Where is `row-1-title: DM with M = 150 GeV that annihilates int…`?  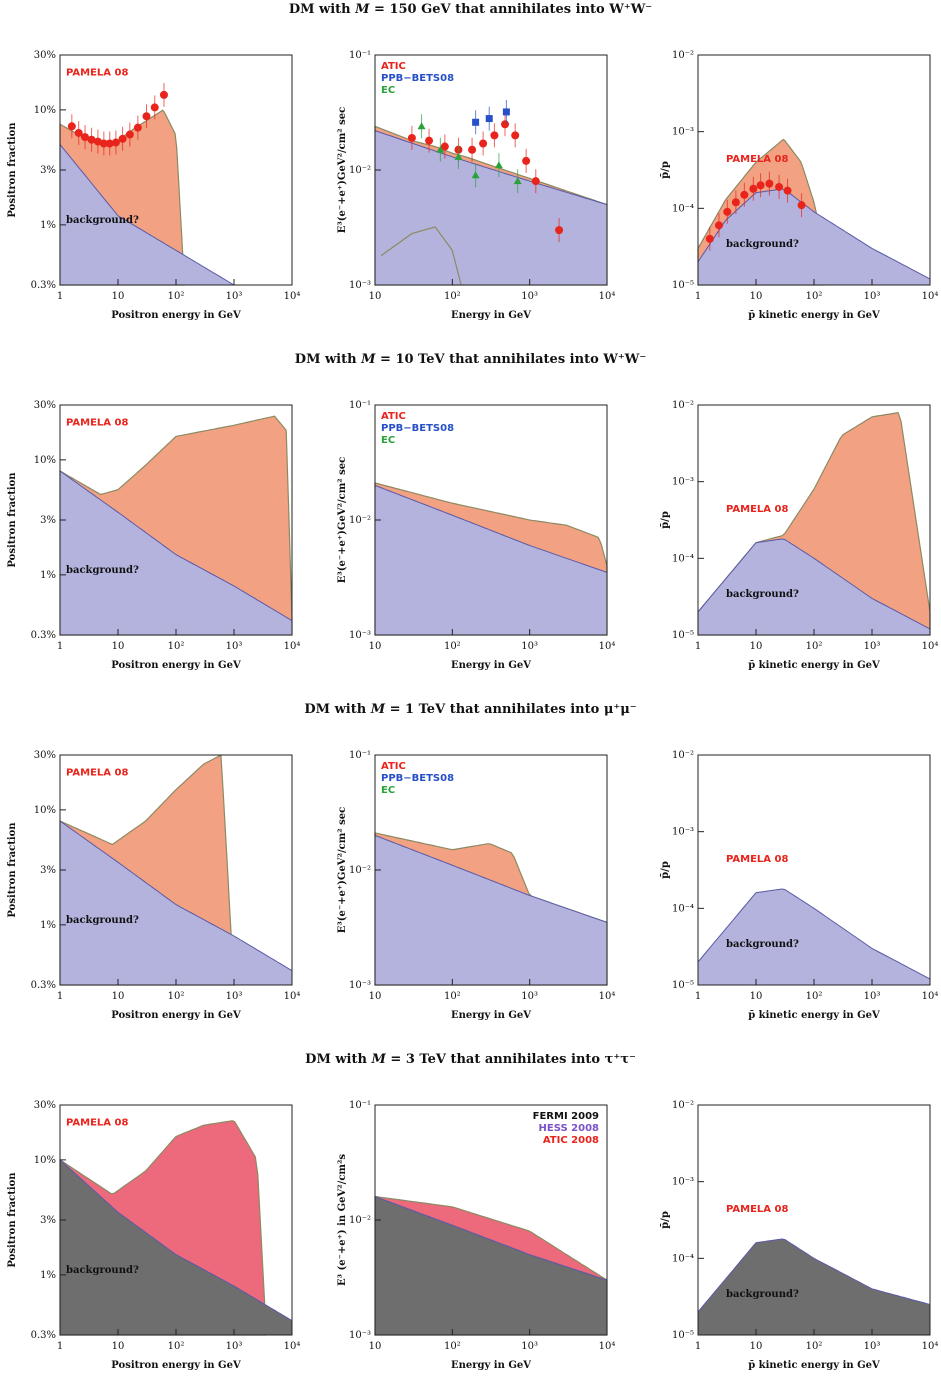 row-1-title: DM with M = 150 GeV that annihilates int… is located at coordinates (470, 9).